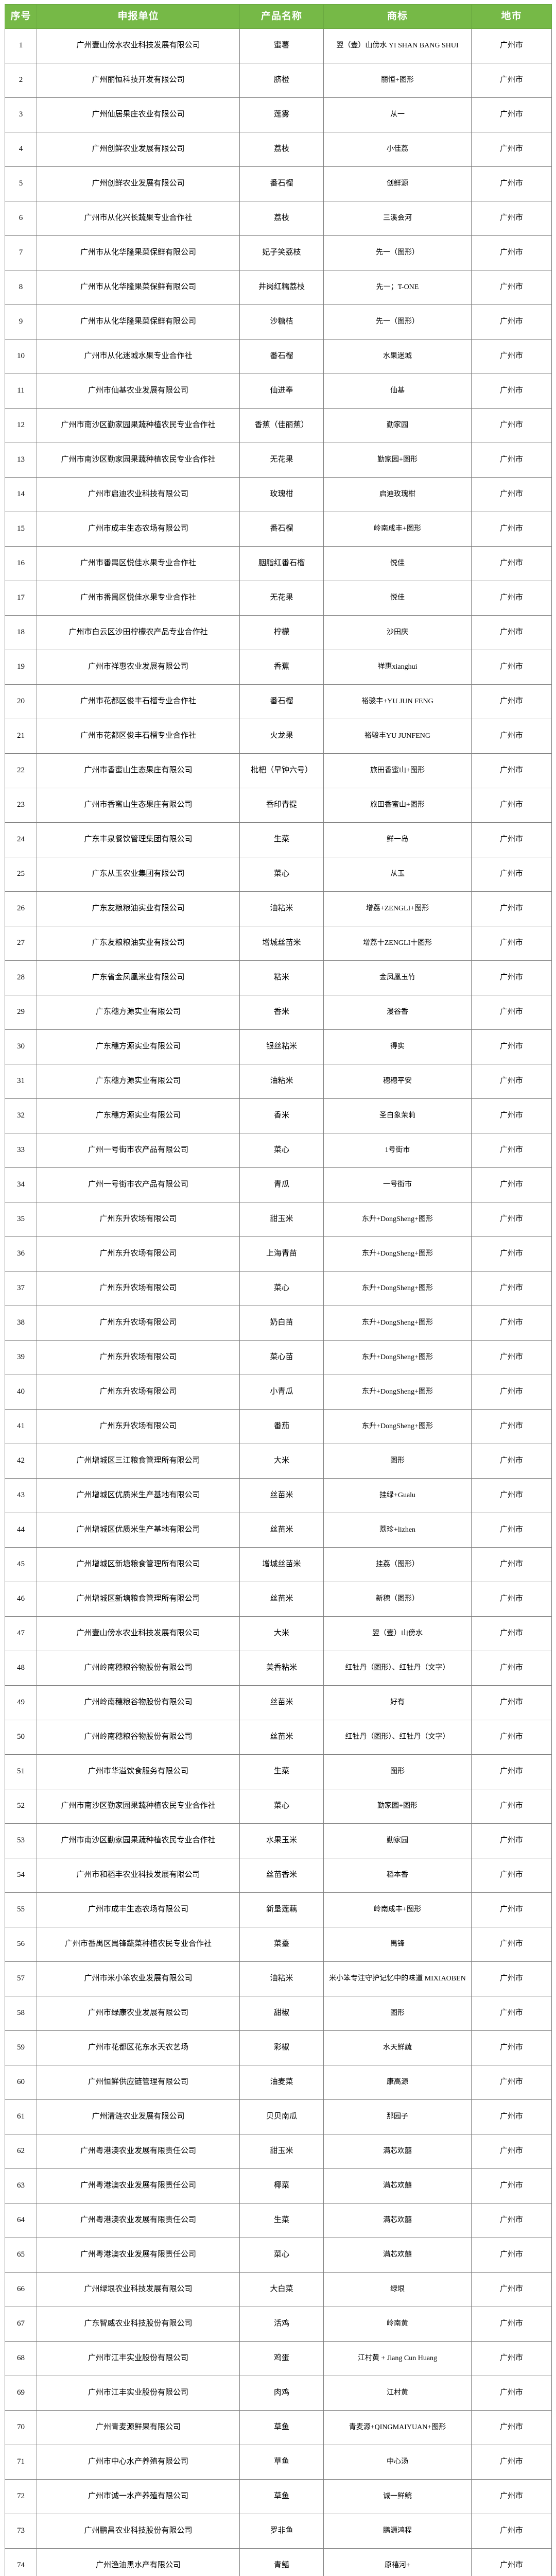 This screenshot has height=2576, width=556. What do you see at coordinates (278, 805) in the screenshot?
I see `table-row: 23 广州市香蜜山生态果庄有限公司 香印青提 旅田香蜜山+图形 广州市` at bounding box center [278, 805].